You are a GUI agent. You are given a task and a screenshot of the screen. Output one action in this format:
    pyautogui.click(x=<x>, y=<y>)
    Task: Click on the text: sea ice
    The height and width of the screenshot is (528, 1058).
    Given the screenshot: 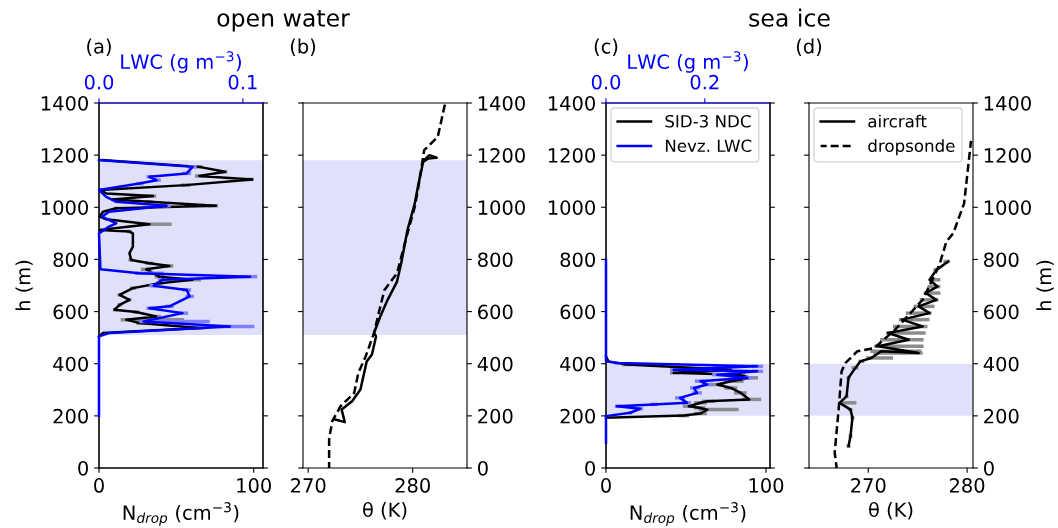 What is the action you would take?
    pyautogui.click(x=789, y=17)
    